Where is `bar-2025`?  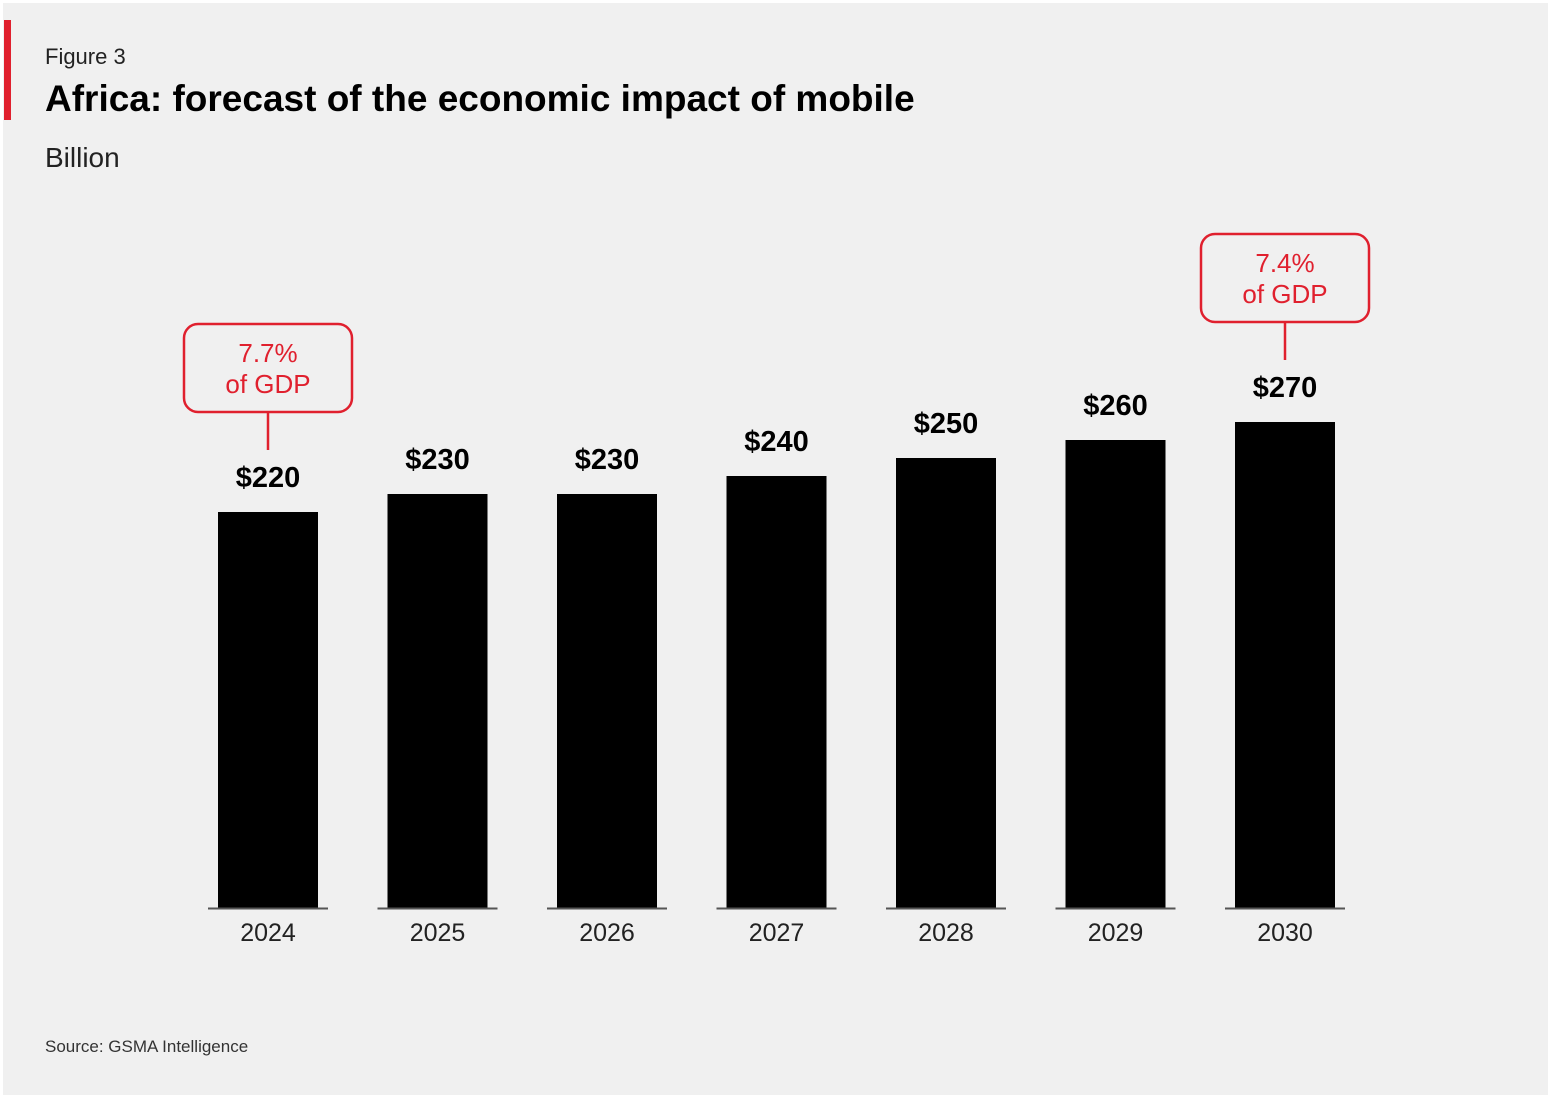 bar-2025 is located at coordinates (437, 701).